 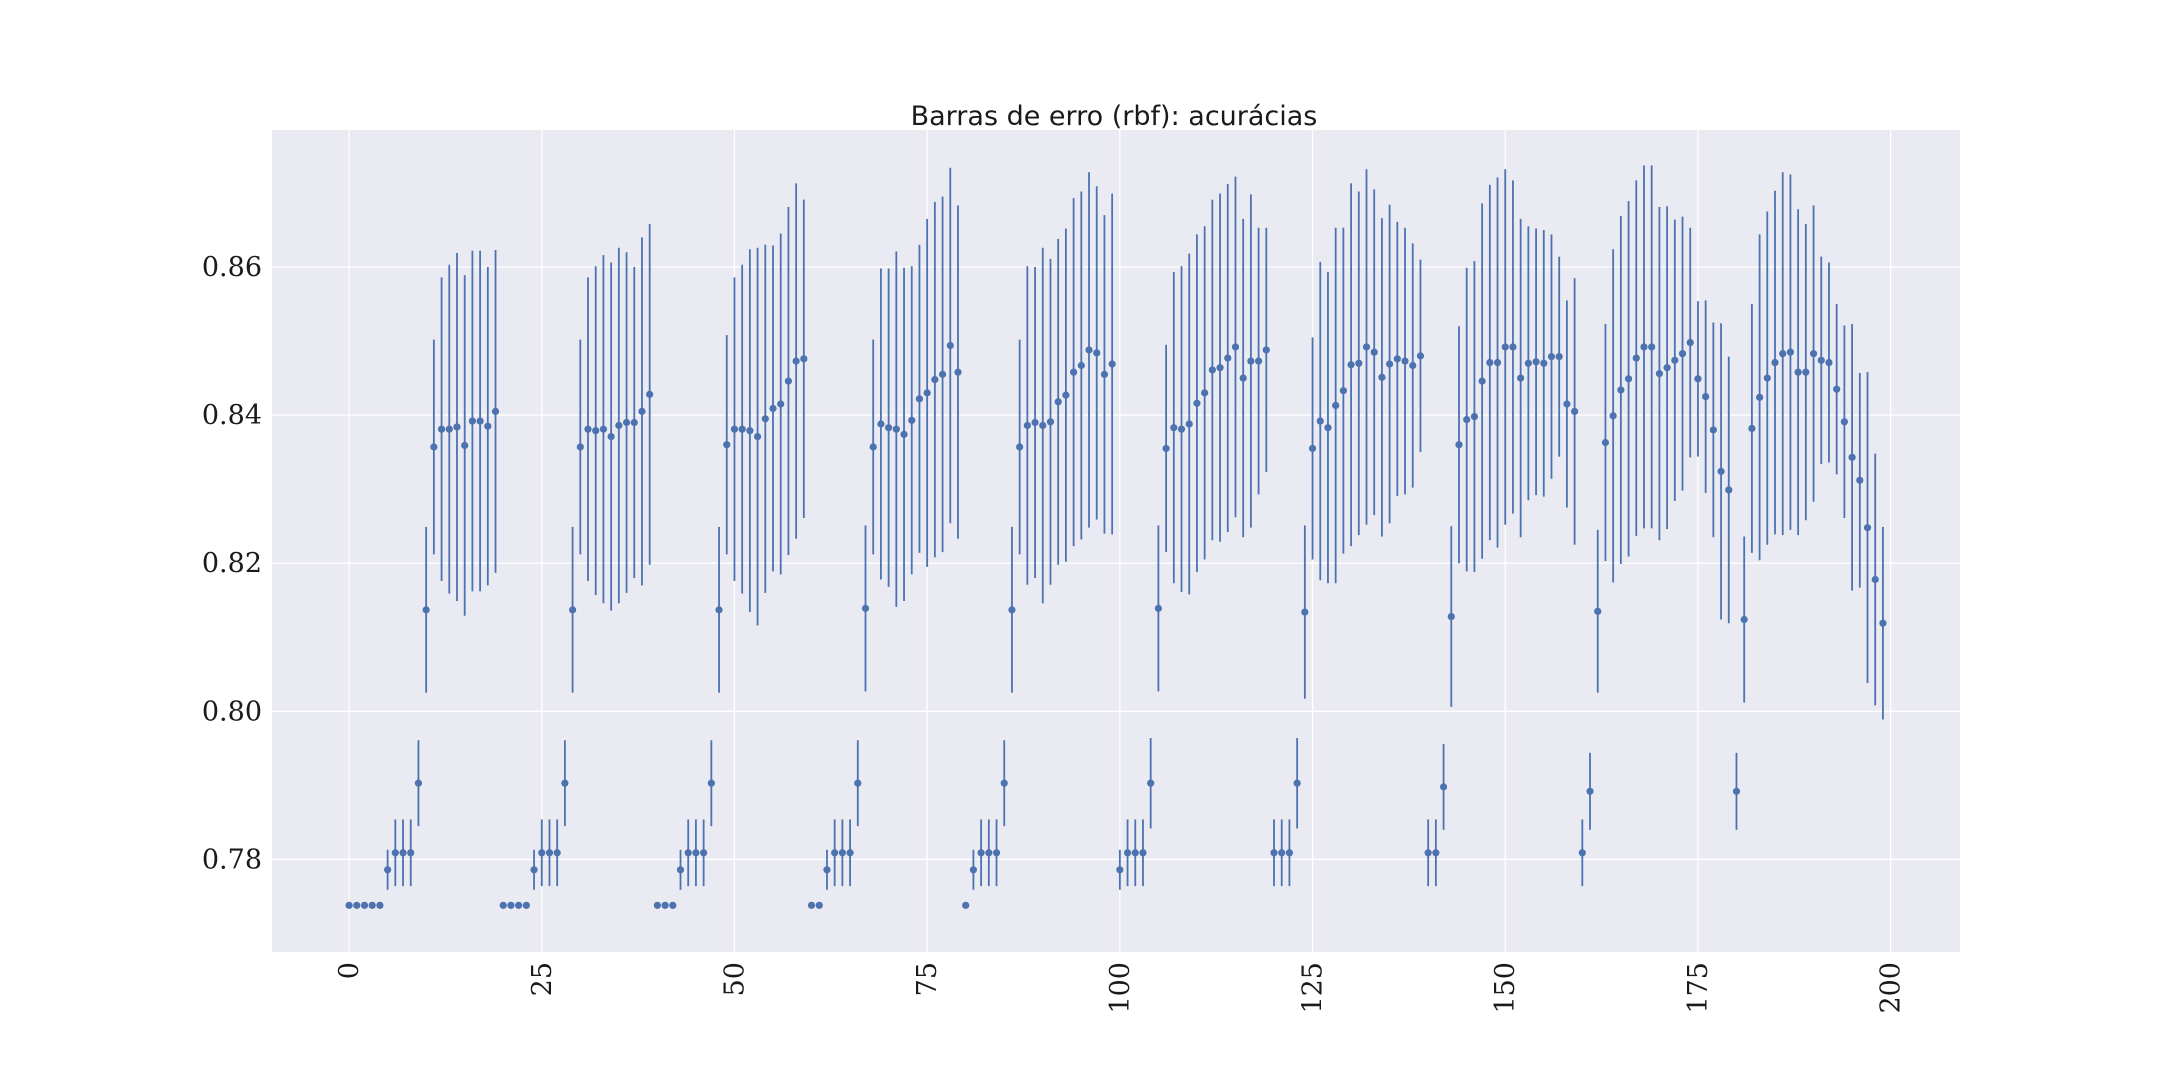 I want to click on x-tick-label: 50, so click(x=734, y=979).